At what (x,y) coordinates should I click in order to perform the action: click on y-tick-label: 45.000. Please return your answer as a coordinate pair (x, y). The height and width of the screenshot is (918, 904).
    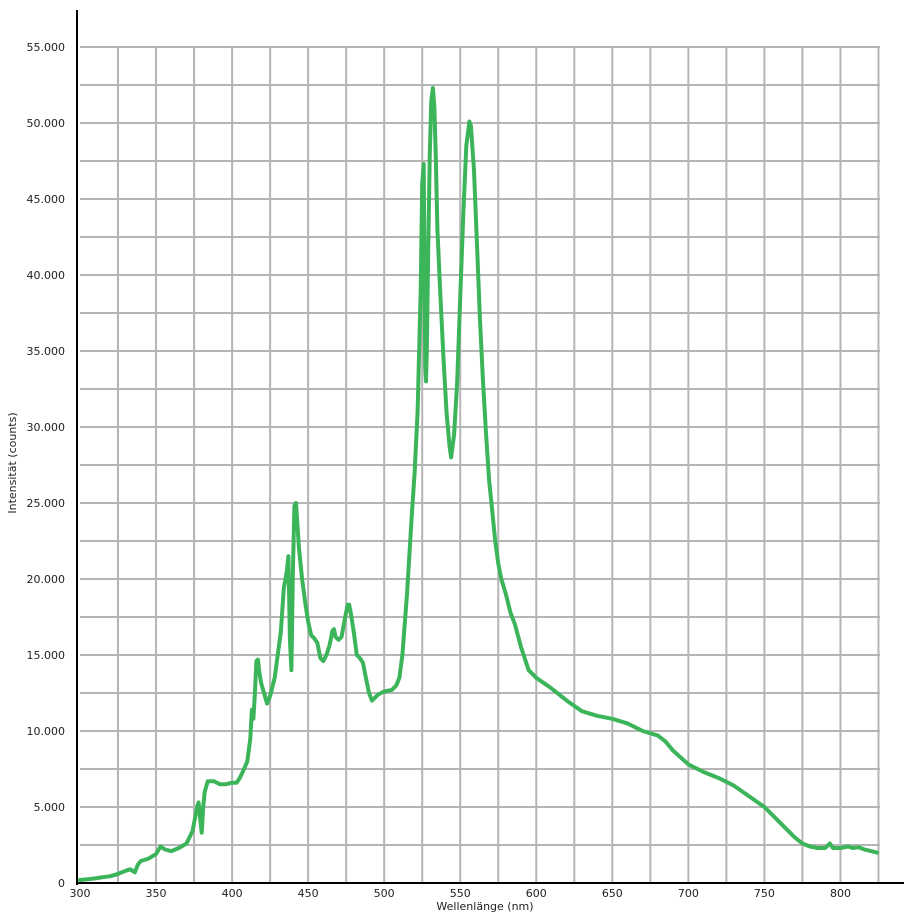
    Looking at the image, I should click on (46, 199).